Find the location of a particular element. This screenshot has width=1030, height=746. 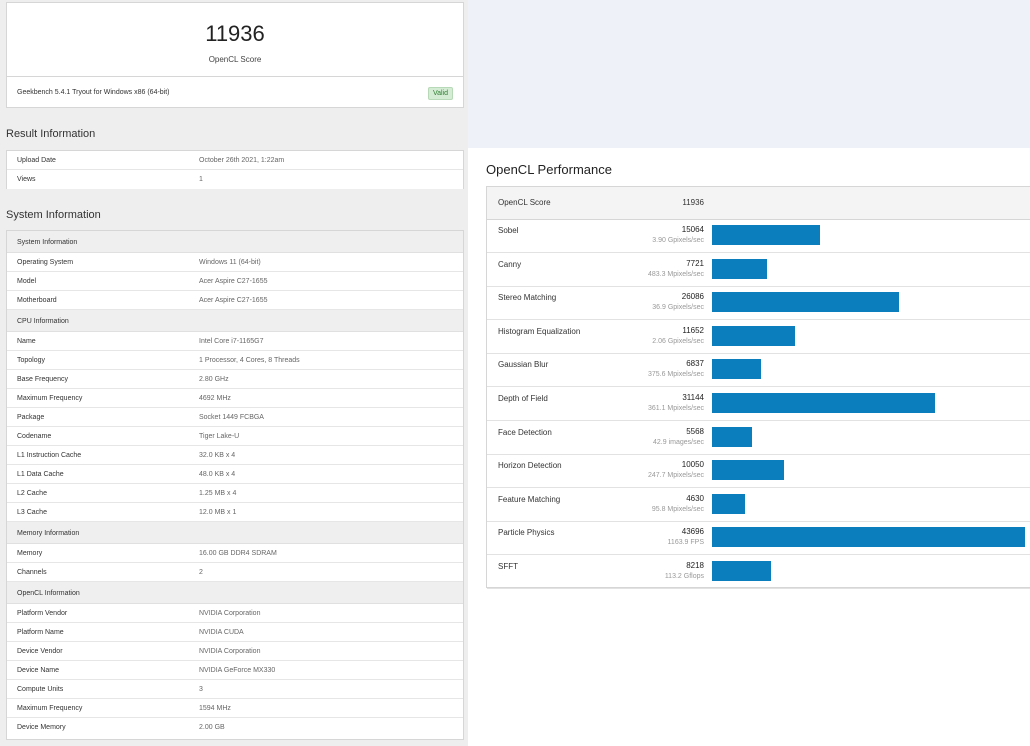

section-header: OpenCL Information is located at coordinates (235, 593).